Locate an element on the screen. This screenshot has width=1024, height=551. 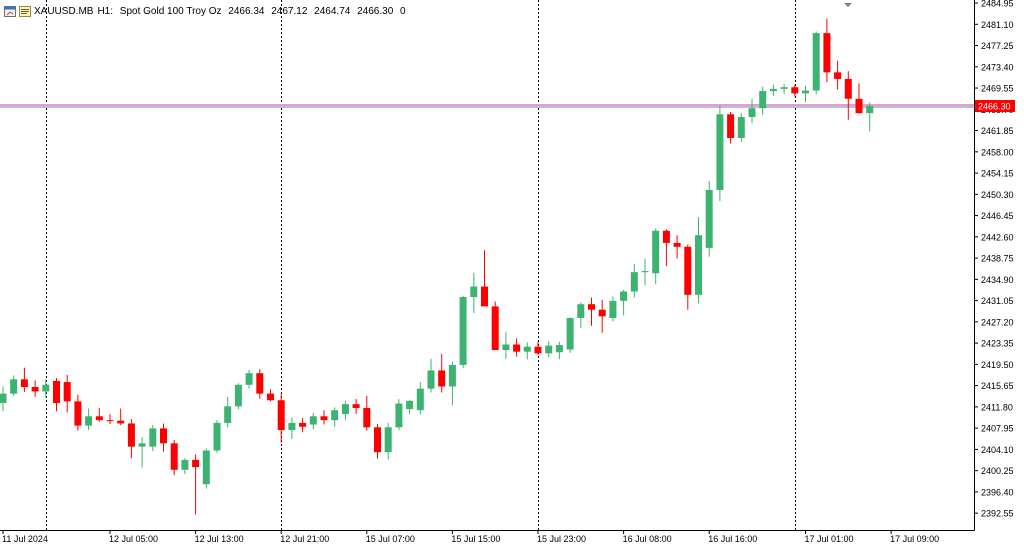
x-tick-label: 12 Jul 05:00 is located at coordinates (133, 539).